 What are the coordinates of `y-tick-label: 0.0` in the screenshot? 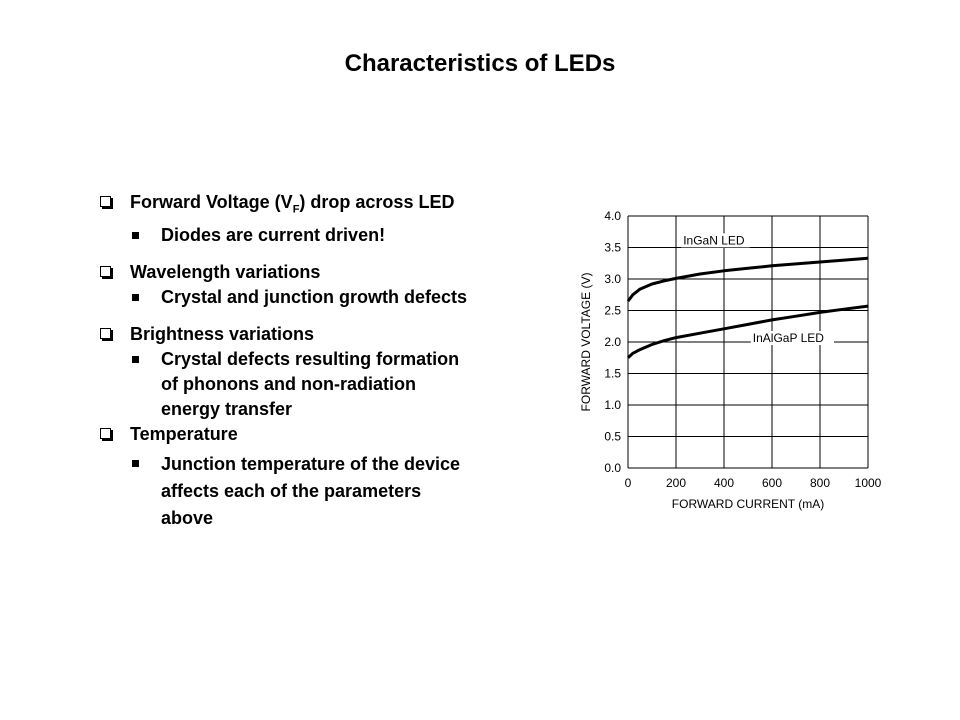 It's located at (612, 468).